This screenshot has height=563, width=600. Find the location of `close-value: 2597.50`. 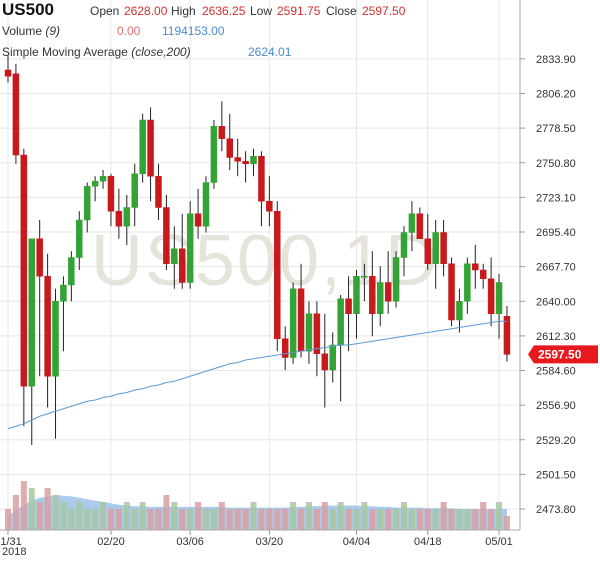

close-value: 2597.50 is located at coordinates (384, 11).